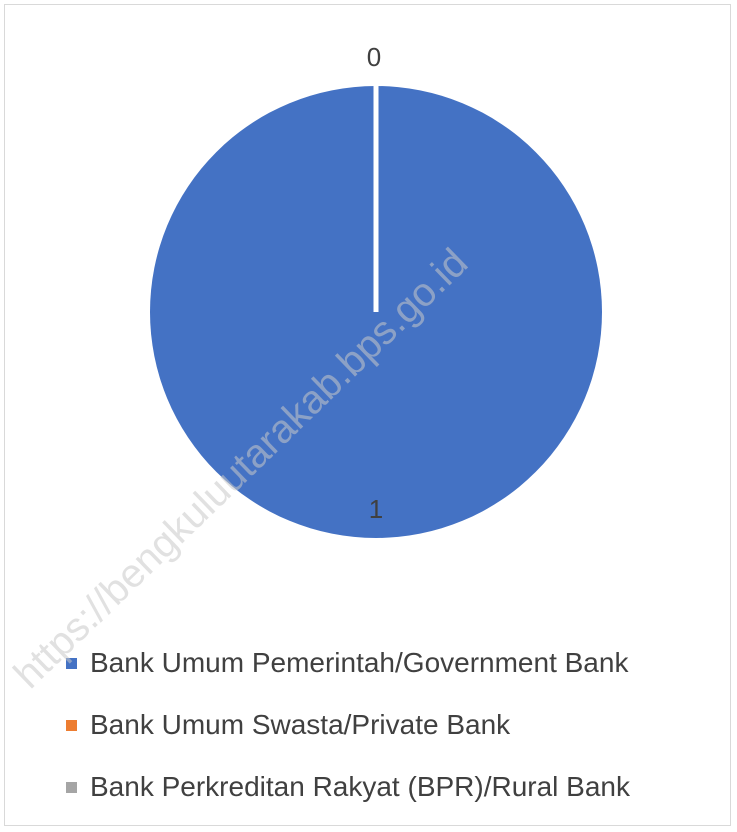 This screenshot has height=832, width=737. I want to click on data-label-government: 1, so click(376, 509).